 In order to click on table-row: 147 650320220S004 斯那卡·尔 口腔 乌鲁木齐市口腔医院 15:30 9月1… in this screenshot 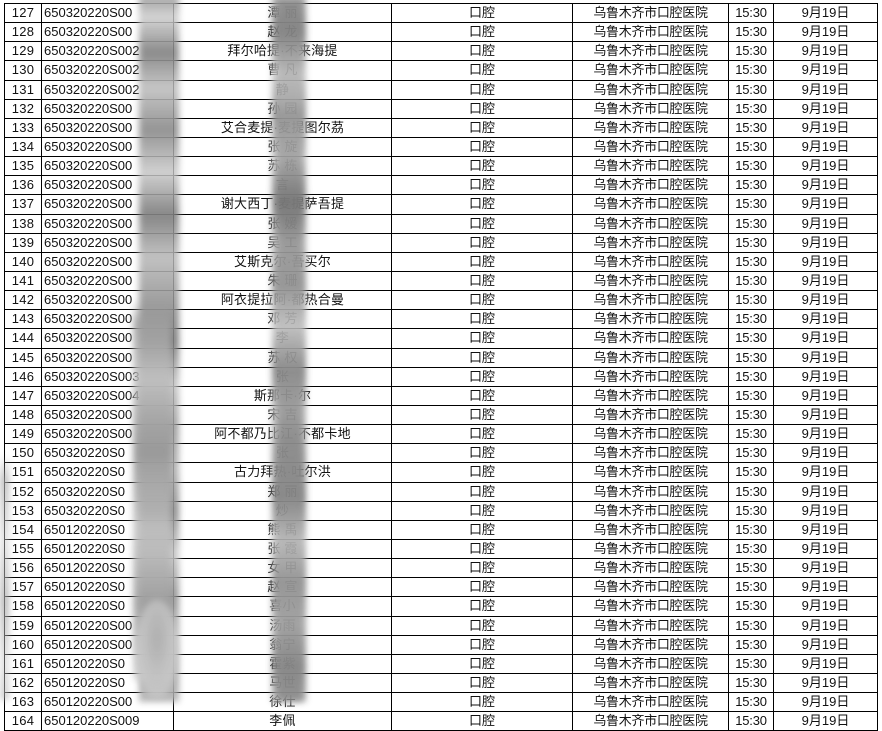, I will do `click(441, 395)`.